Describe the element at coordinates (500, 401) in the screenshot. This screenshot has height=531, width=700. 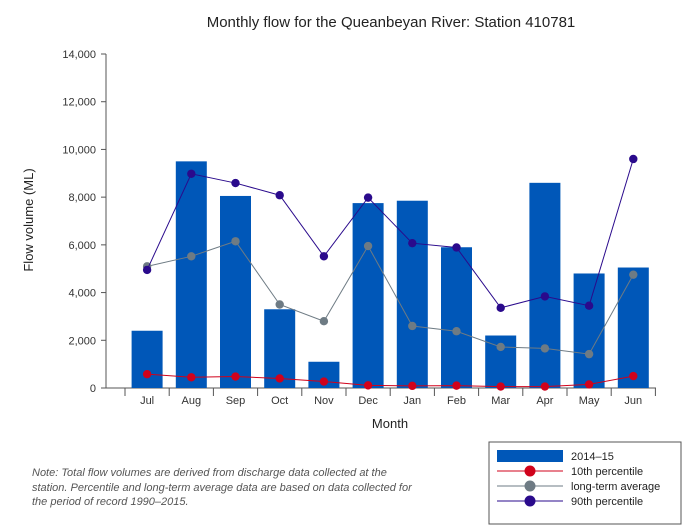
I see `x-tick-label: Mar` at that location.